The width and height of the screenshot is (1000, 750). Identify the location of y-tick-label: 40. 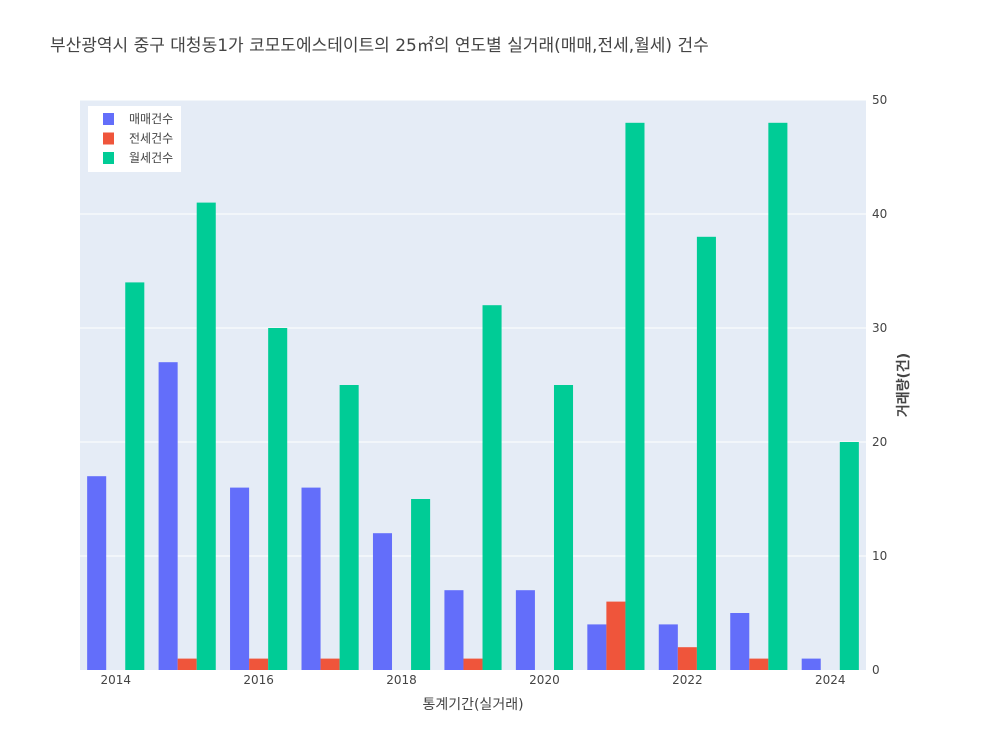
(879, 214).